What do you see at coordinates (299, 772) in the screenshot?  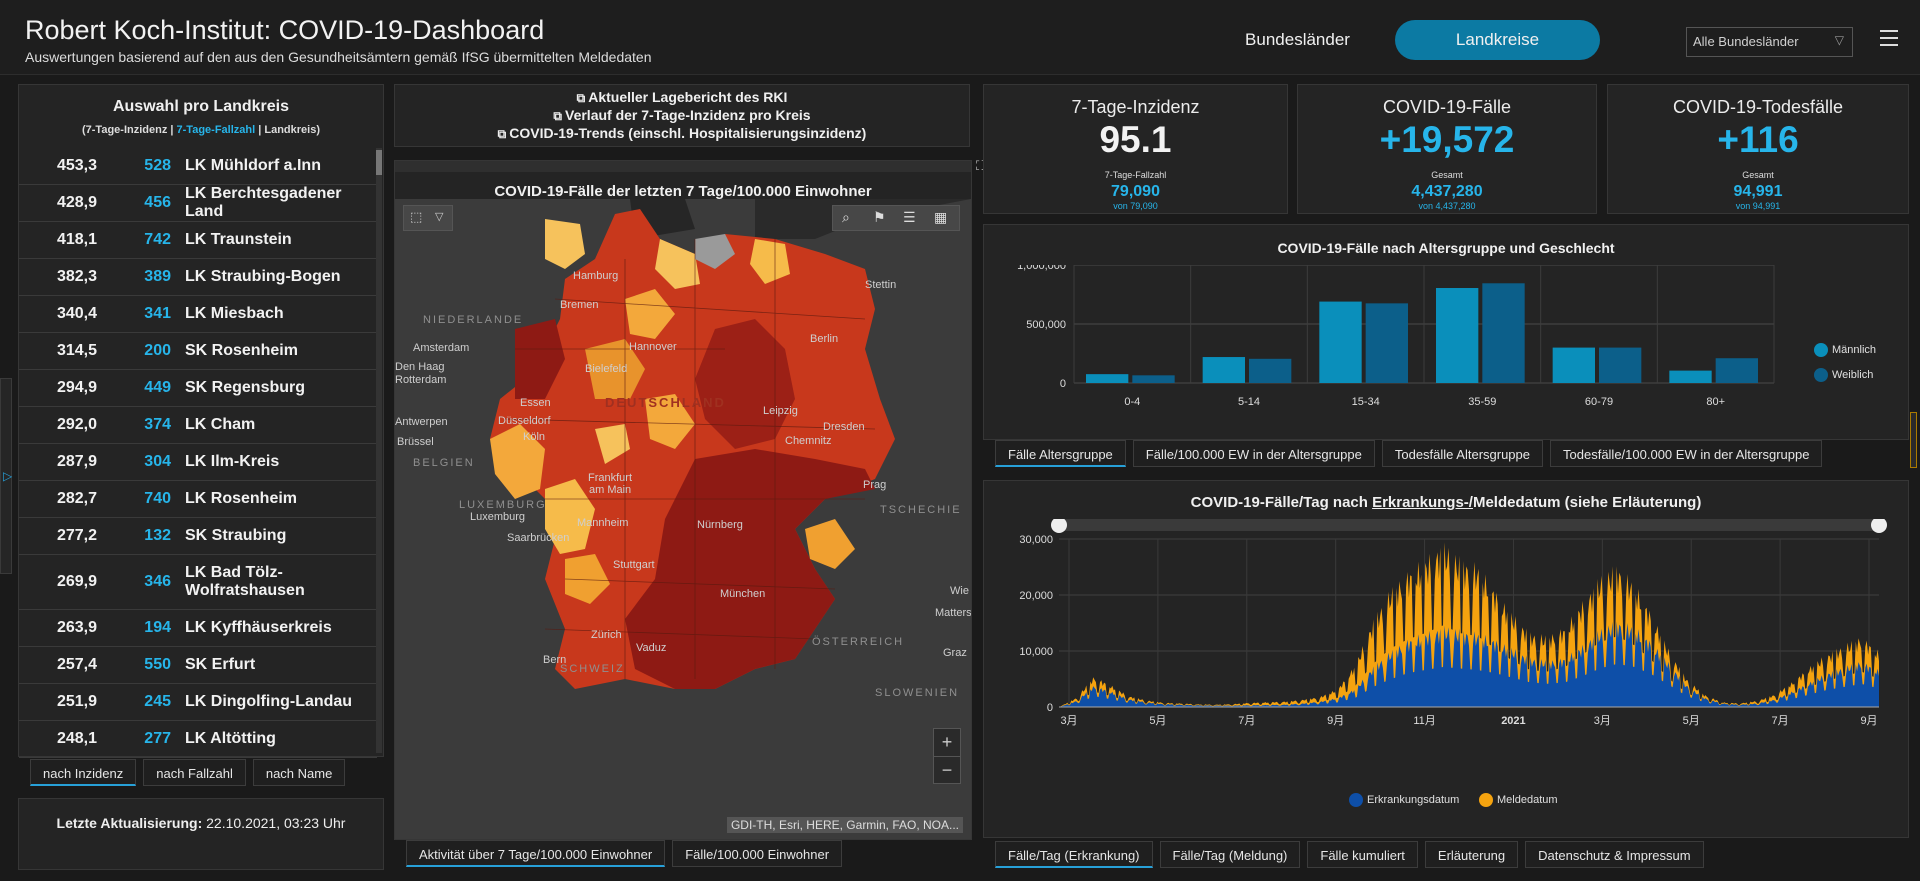 I see `tab-nach-name: nach Name` at bounding box center [299, 772].